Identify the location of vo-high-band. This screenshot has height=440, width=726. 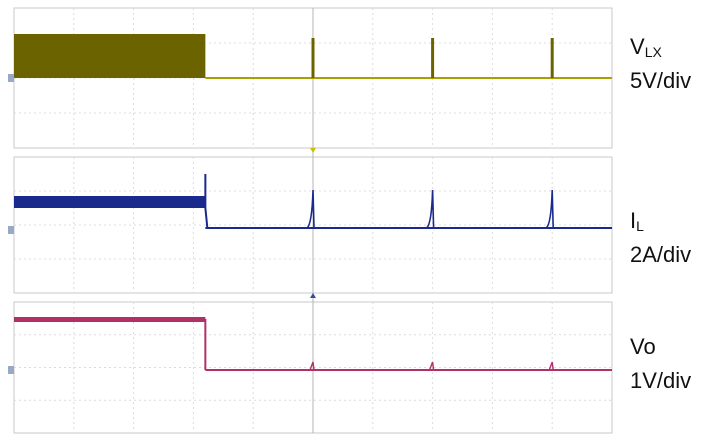
(110, 319).